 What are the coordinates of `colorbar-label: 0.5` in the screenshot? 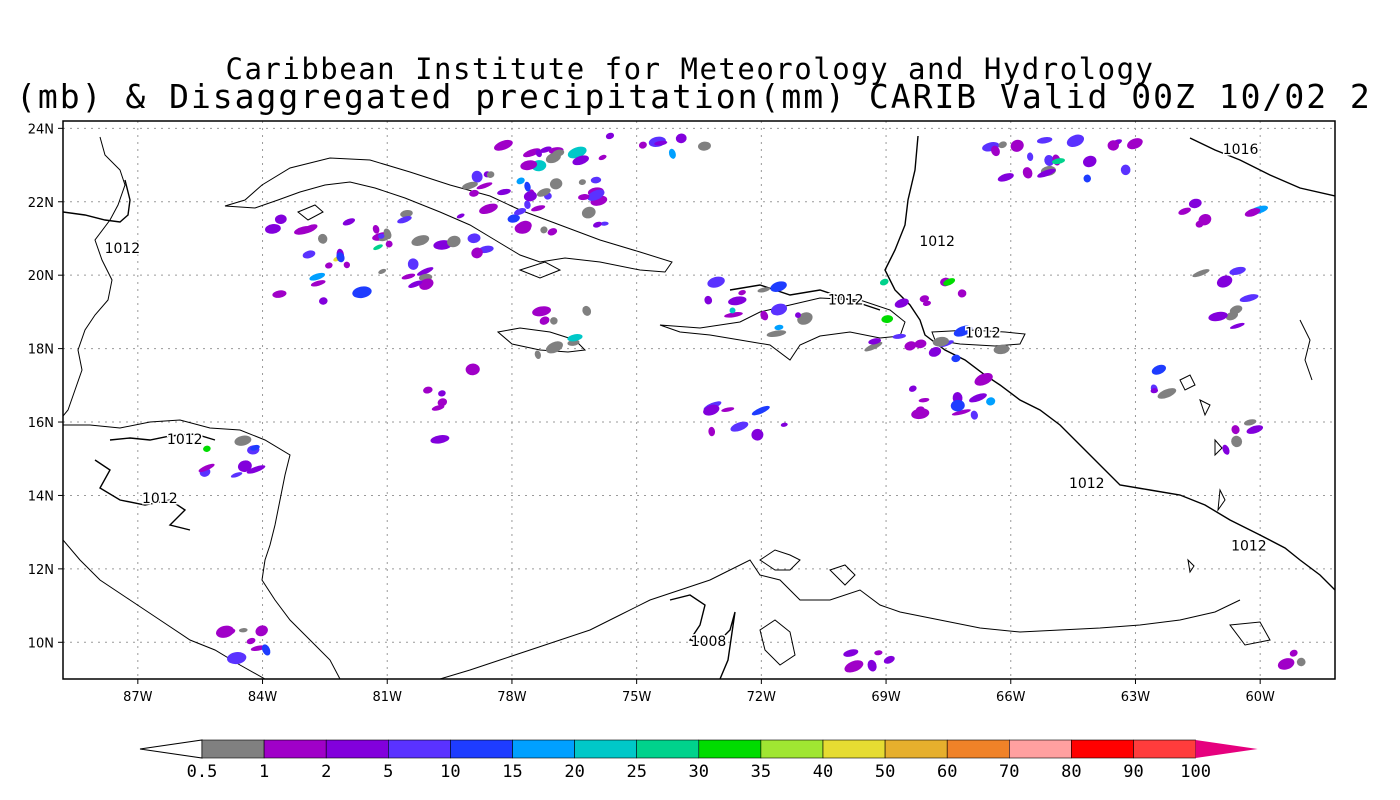 It's located at (202, 772).